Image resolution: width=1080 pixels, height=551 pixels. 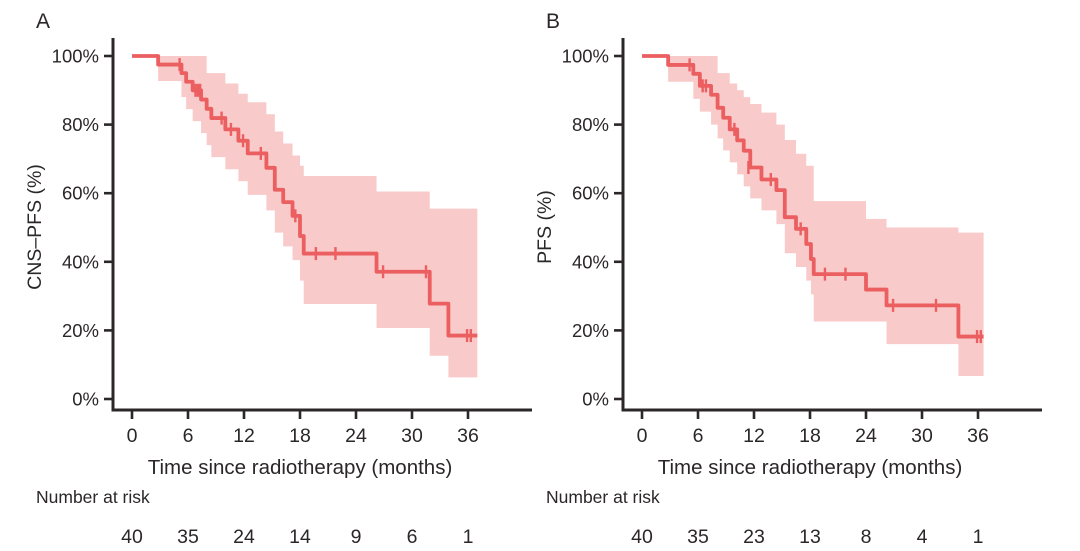 What do you see at coordinates (244, 537) in the screenshot?
I see `risk-count: 24` at bounding box center [244, 537].